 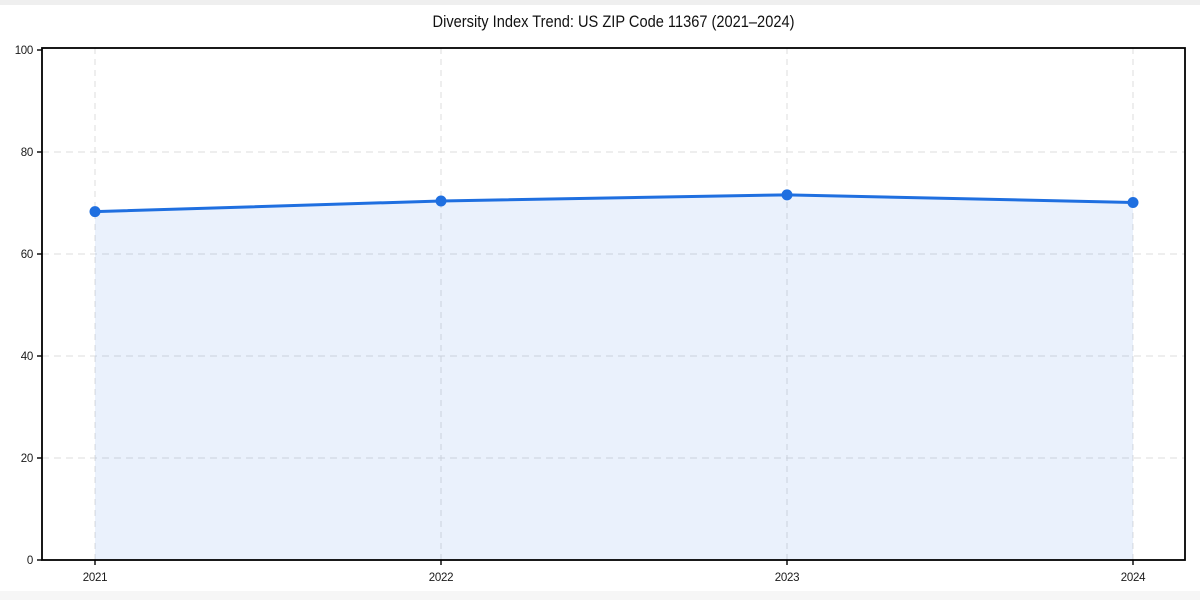 I want to click on y-tick-label-80: 80, so click(x=27, y=153).